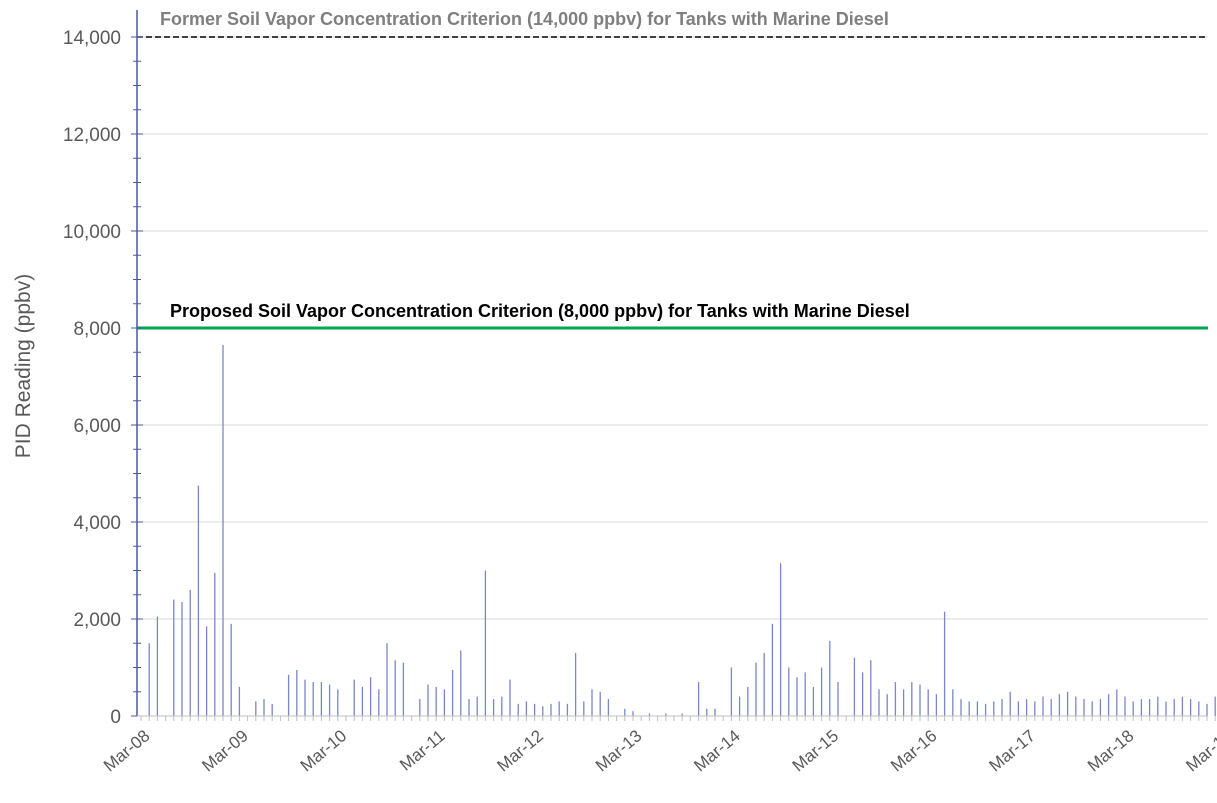 The image size is (1217, 803). I want to click on y-tick-label: 6,000, so click(97, 426).